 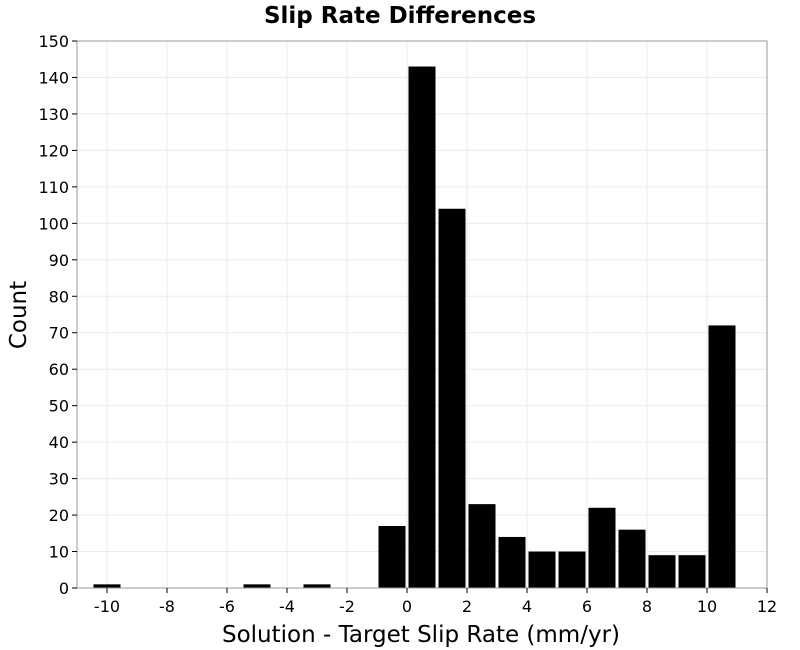 I want to click on x-tick-label: -6, so click(x=227, y=606).